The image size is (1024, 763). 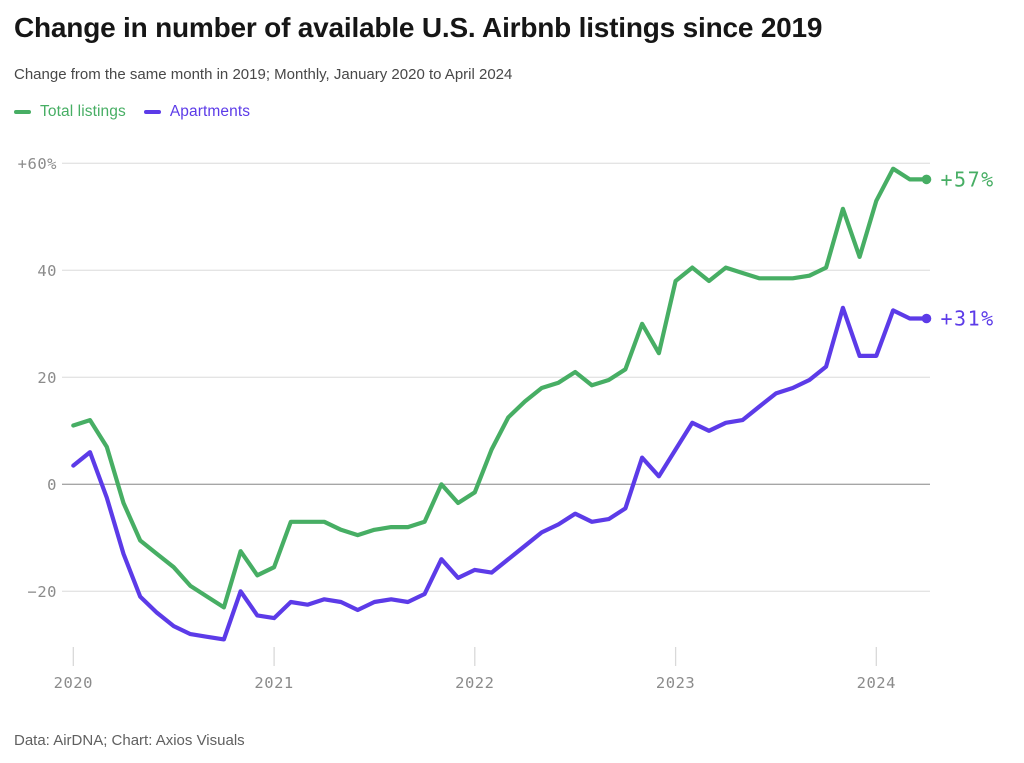 What do you see at coordinates (52, 485) in the screenshot?
I see `y-axis-label: 0` at bounding box center [52, 485].